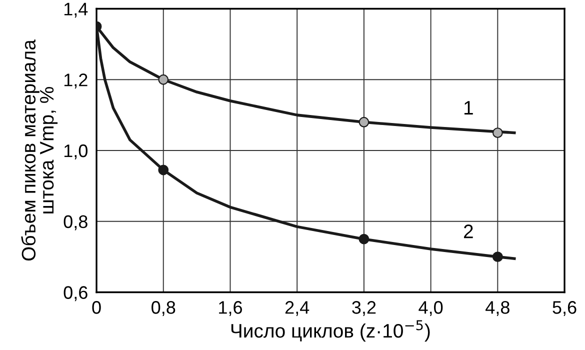  What do you see at coordinates (76, 81) in the screenshot?
I see `y-tick-label: 1,2` at bounding box center [76, 81].